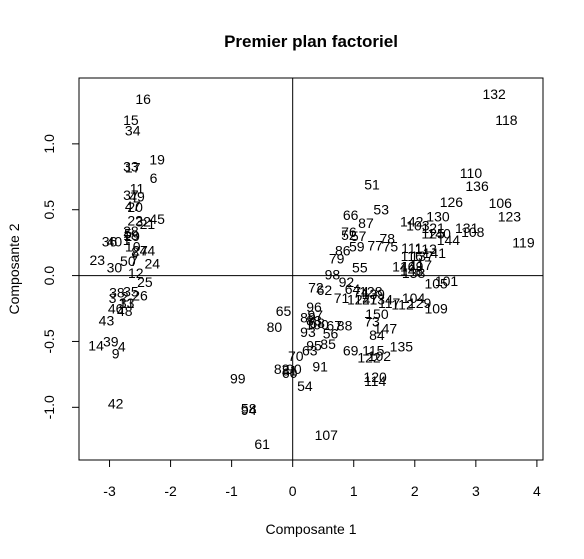 The height and width of the screenshot is (559, 584). I want to click on point-label: 3, so click(113, 298).